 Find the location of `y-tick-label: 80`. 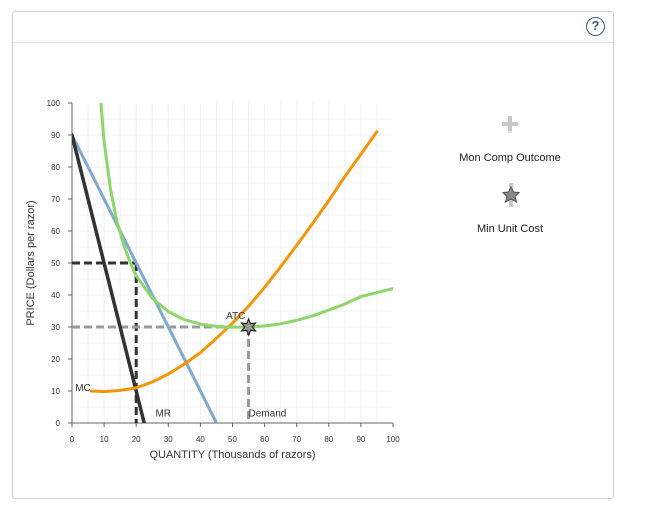

y-tick-label: 80 is located at coordinates (55, 167).